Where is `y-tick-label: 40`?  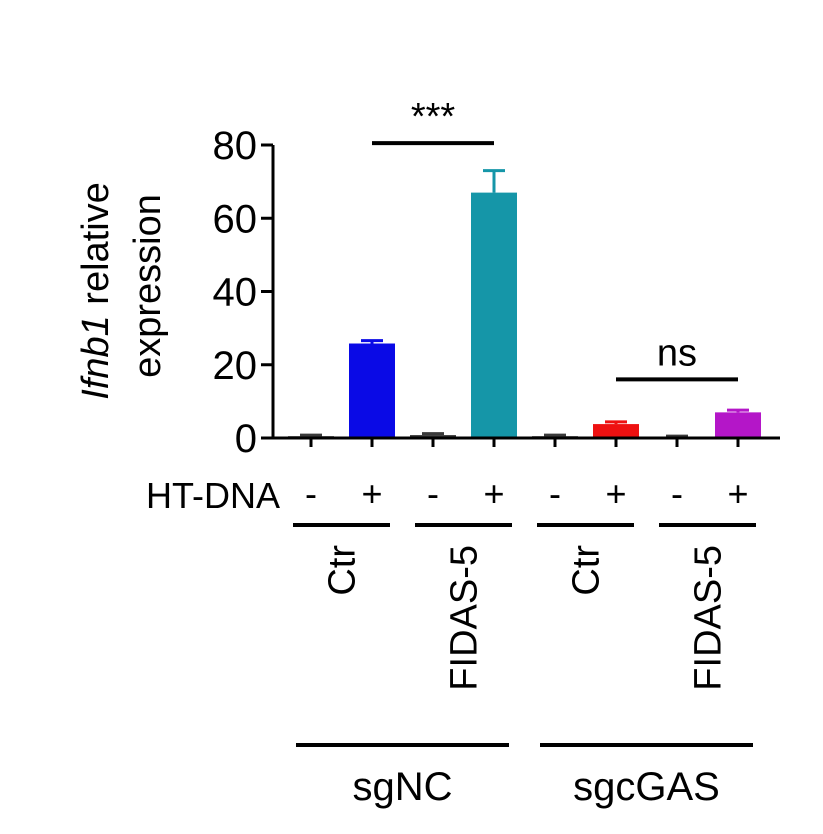
y-tick-label: 40 is located at coordinates (235, 293).